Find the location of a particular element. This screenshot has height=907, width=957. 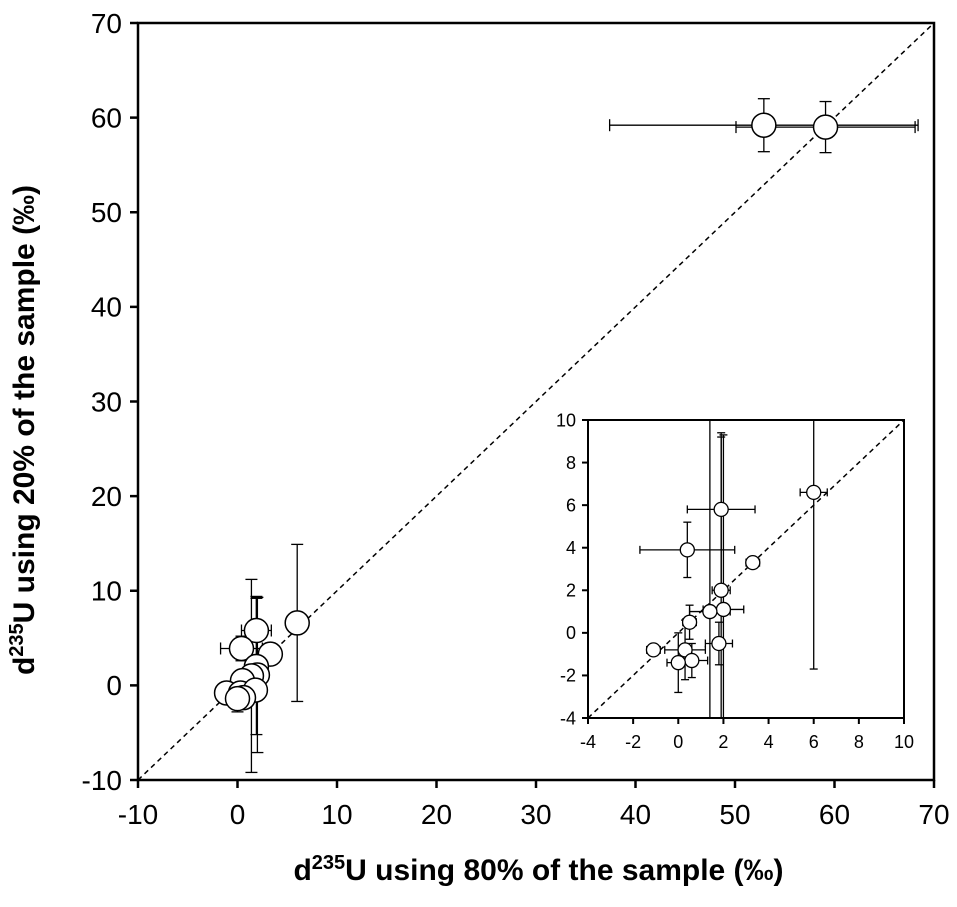

inset-y-tick-label: 0 is located at coordinates (571, 633).